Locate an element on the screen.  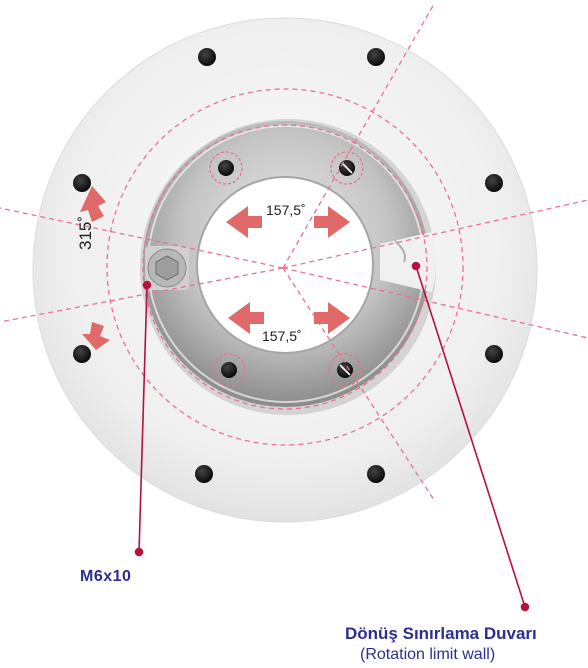
rotation-wall-subtitle: (Rotation limit wall) is located at coordinates (428, 654).